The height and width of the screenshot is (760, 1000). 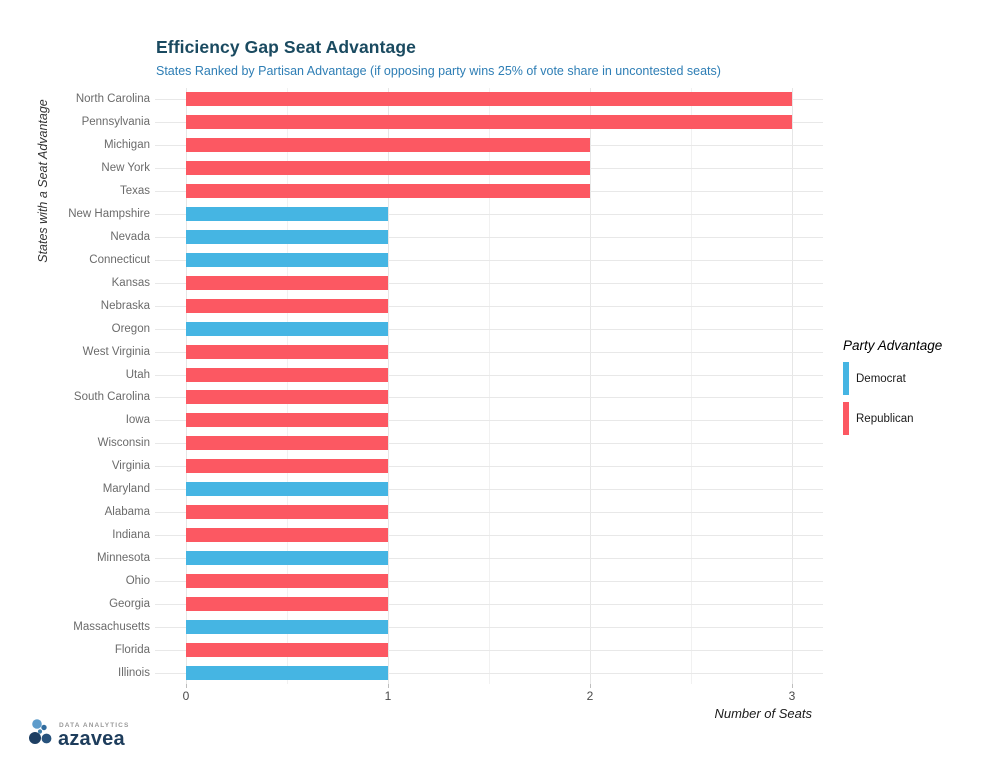 What do you see at coordinates (125, 168) in the screenshot?
I see `y-tick-label: New York` at bounding box center [125, 168].